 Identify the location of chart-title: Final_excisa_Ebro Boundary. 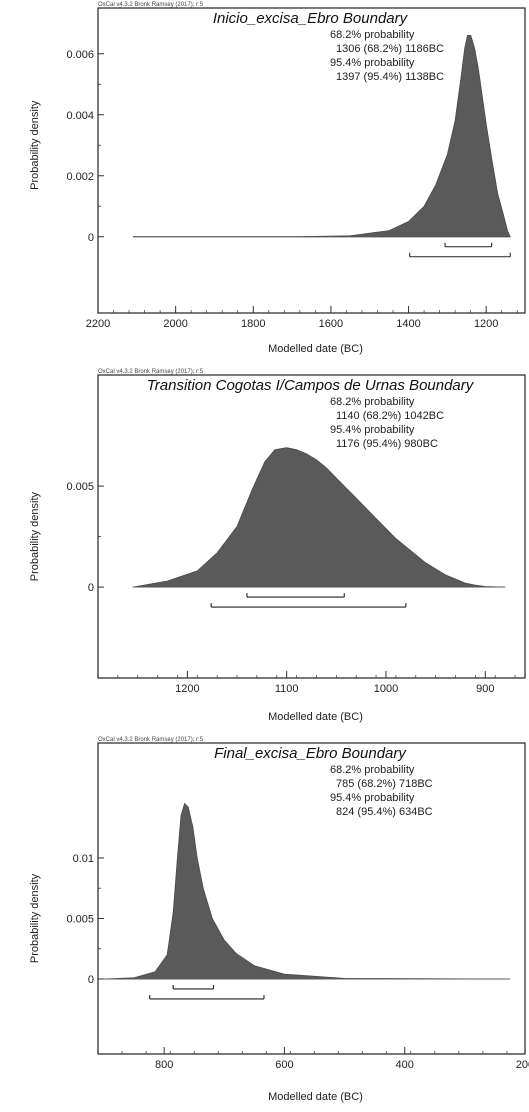
(310, 753).